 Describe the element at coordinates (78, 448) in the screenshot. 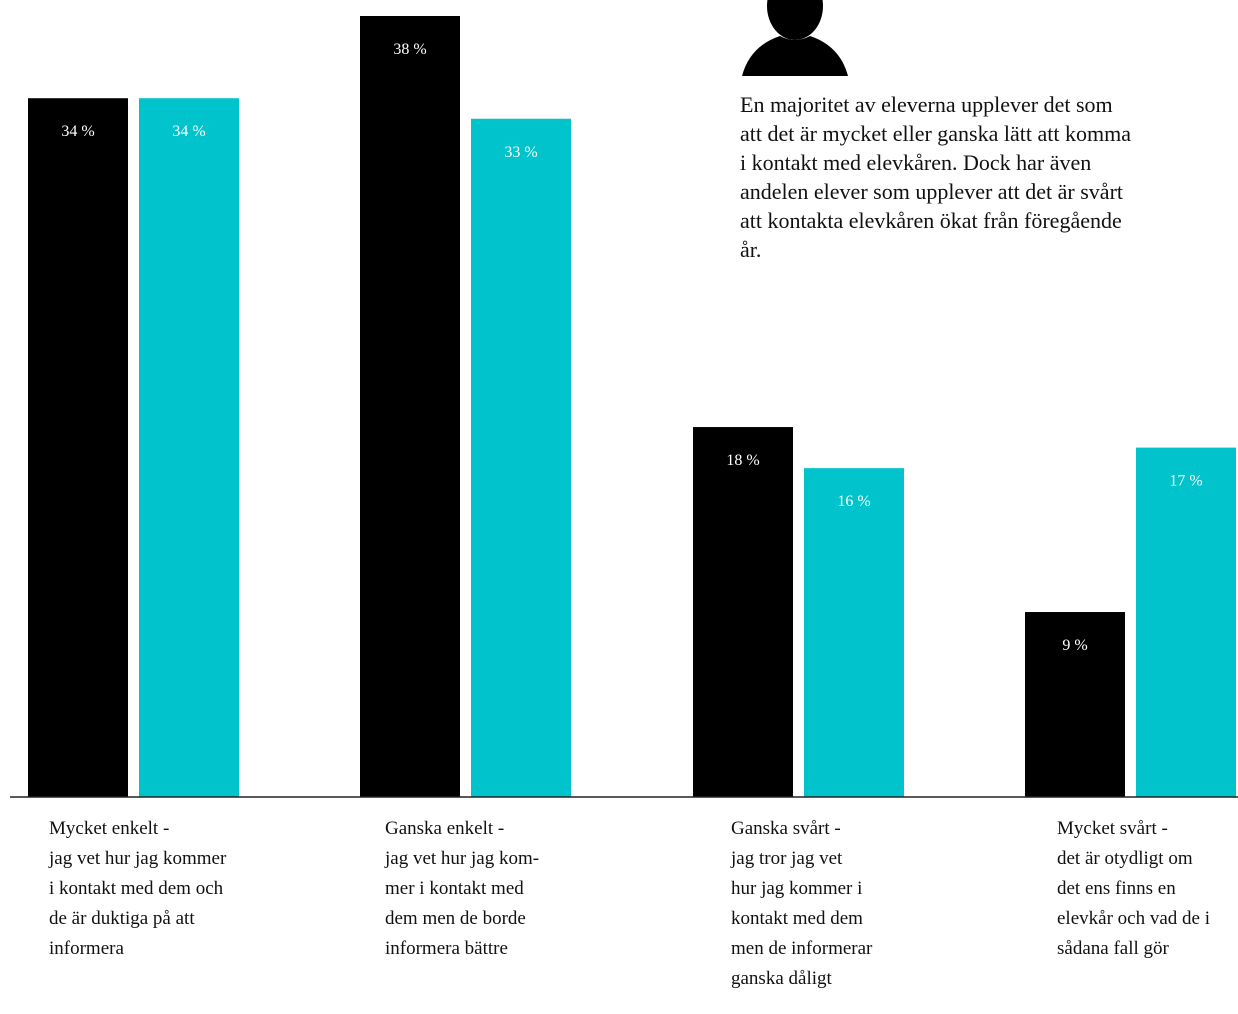

I see `bar-mycket-enkelt-series1` at that location.